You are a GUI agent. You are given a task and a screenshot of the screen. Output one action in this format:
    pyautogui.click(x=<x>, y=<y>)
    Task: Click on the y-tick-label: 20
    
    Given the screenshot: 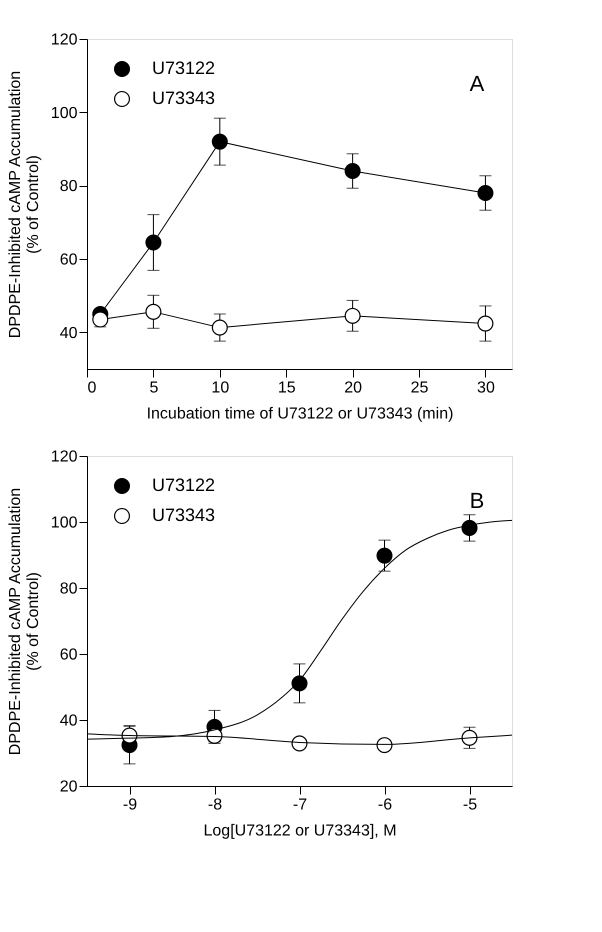 What is the action you would take?
    pyautogui.click(x=69, y=787)
    